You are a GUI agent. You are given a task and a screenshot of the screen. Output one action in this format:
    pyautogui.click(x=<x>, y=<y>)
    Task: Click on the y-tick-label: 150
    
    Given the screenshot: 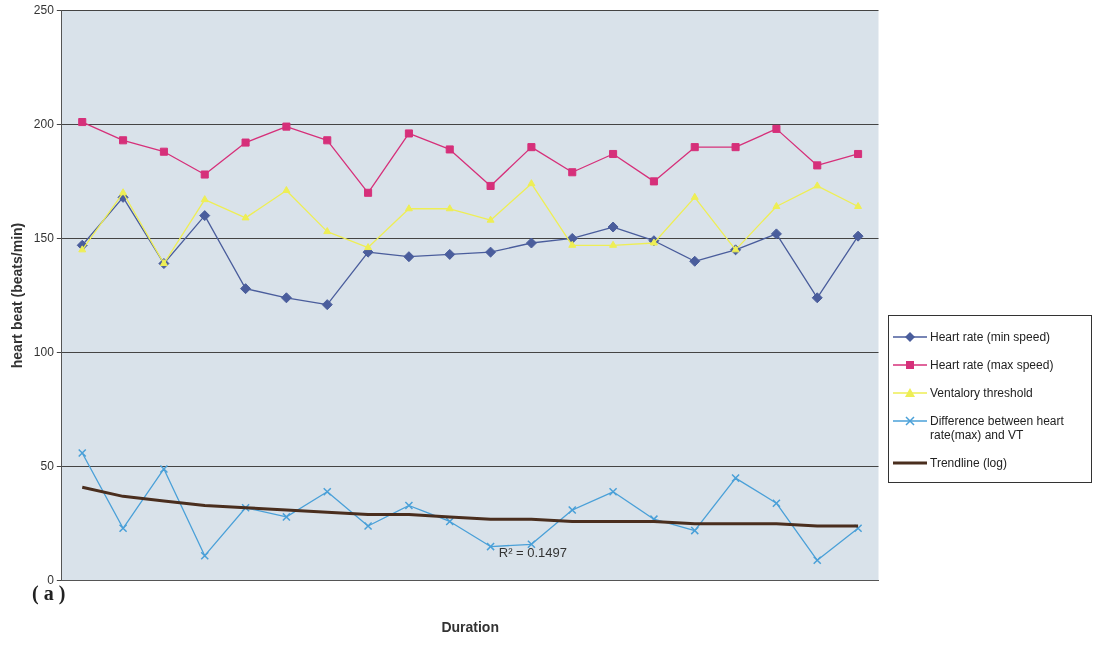 What is the action you would take?
    pyautogui.click(x=44, y=237)
    